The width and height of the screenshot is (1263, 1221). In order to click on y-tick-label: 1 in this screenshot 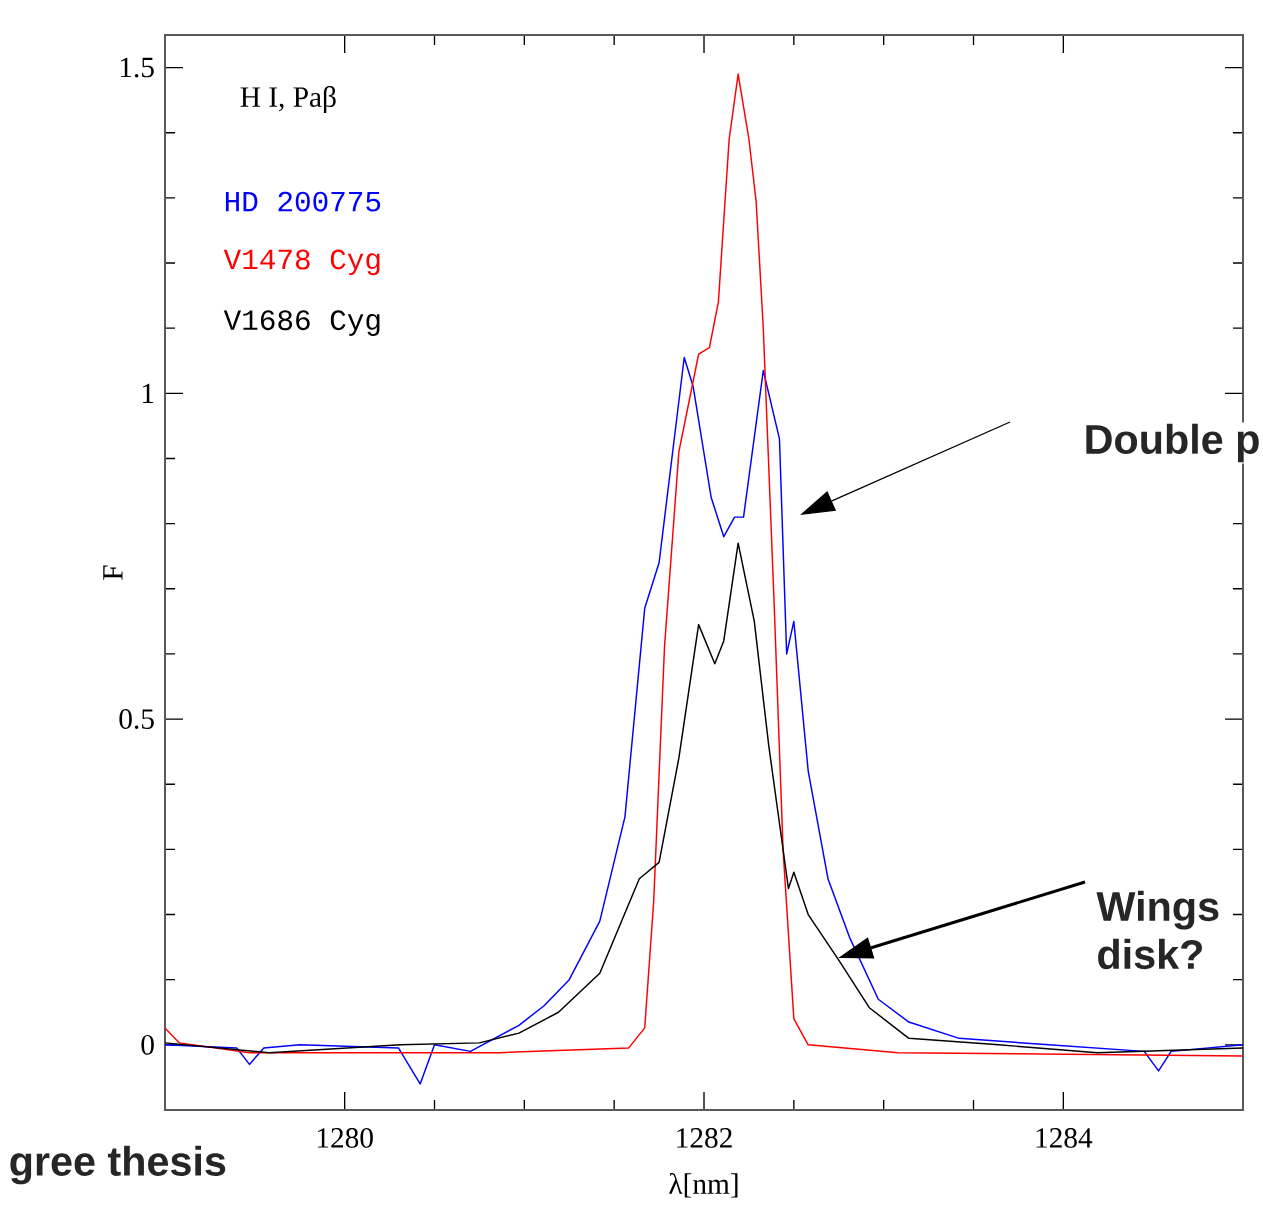, I will do `click(148, 393)`.